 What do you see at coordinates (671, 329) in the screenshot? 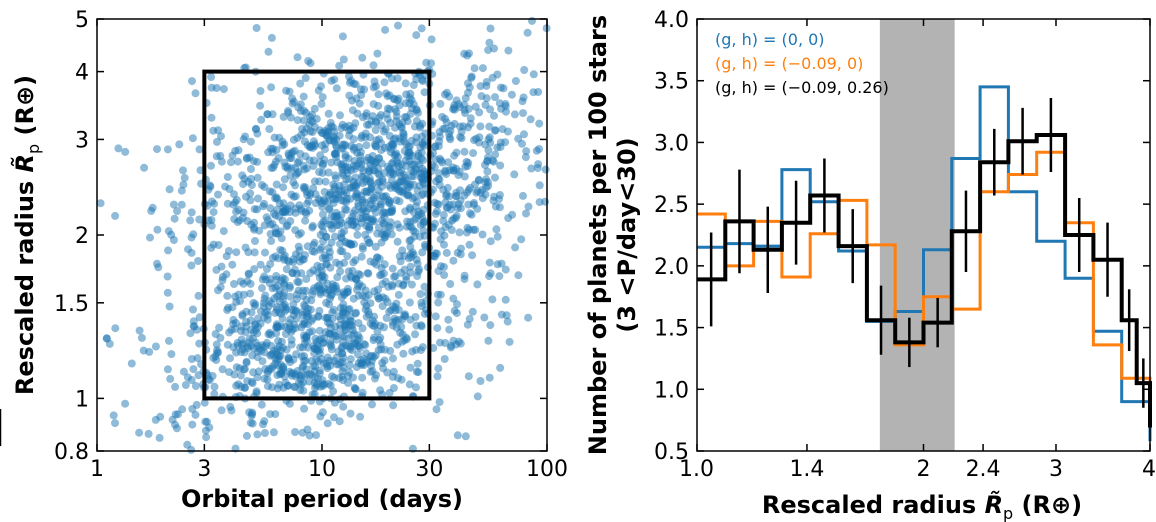
I see `y-tick-label: 1.5` at bounding box center [671, 329].